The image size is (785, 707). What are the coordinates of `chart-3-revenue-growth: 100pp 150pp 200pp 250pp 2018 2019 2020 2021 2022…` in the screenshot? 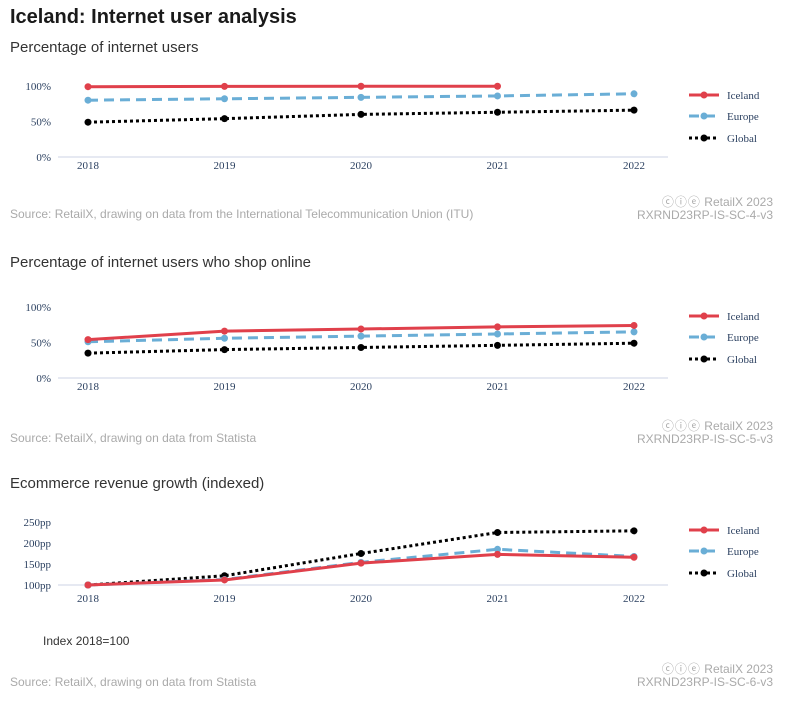 It's located at (392, 561).